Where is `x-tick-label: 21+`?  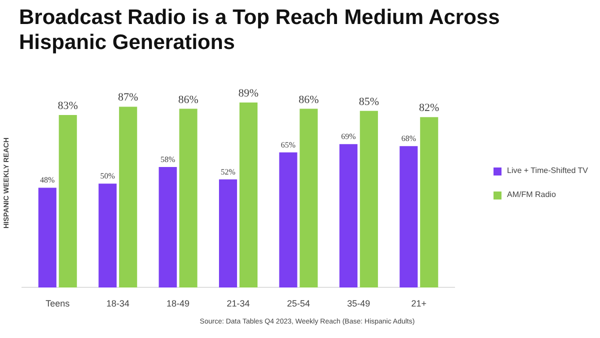 x-tick-label: 21+ is located at coordinates (419, 303).